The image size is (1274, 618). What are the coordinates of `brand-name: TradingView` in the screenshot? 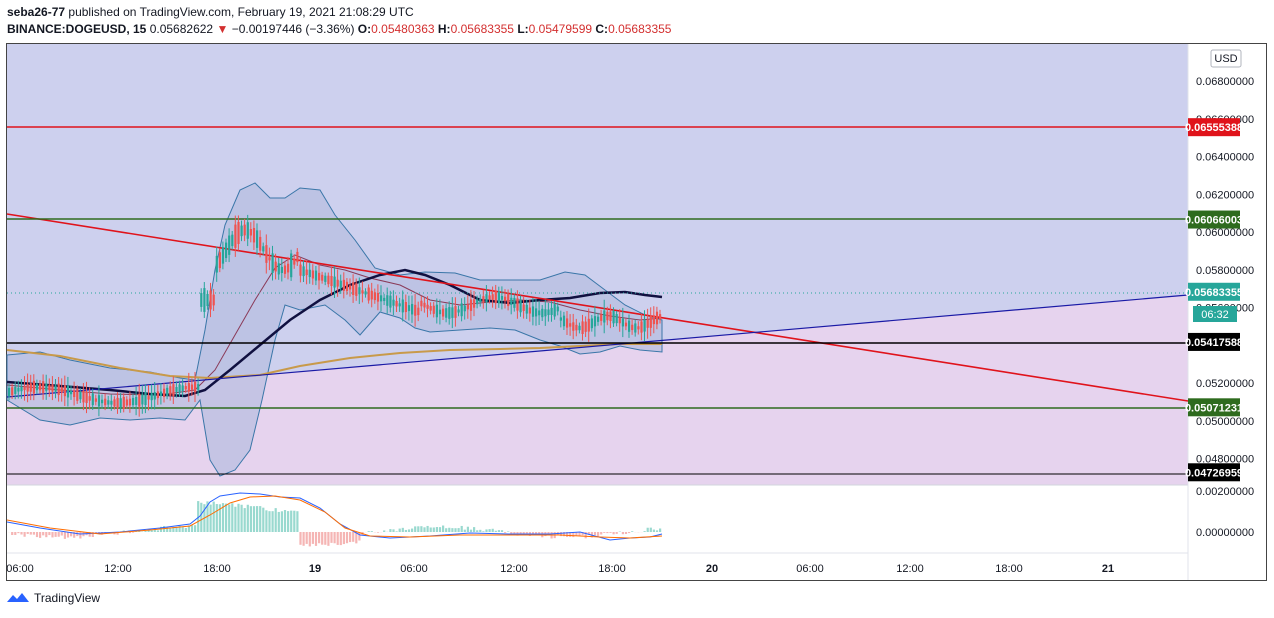 It's located at (67, 598).